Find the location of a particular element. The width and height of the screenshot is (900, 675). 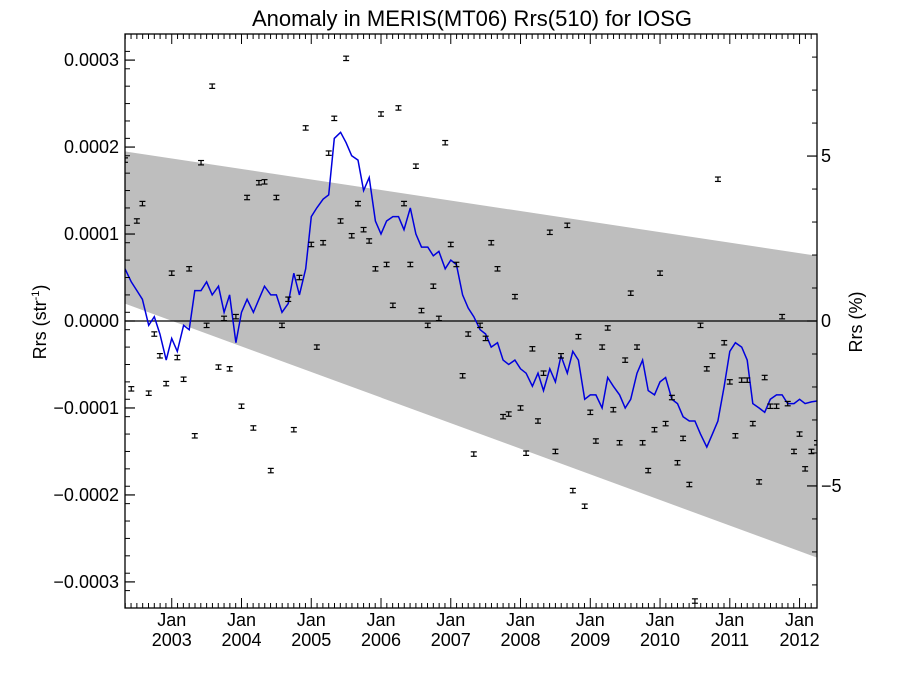

right-tick-label: 5 is located at coordinates (826, 156).